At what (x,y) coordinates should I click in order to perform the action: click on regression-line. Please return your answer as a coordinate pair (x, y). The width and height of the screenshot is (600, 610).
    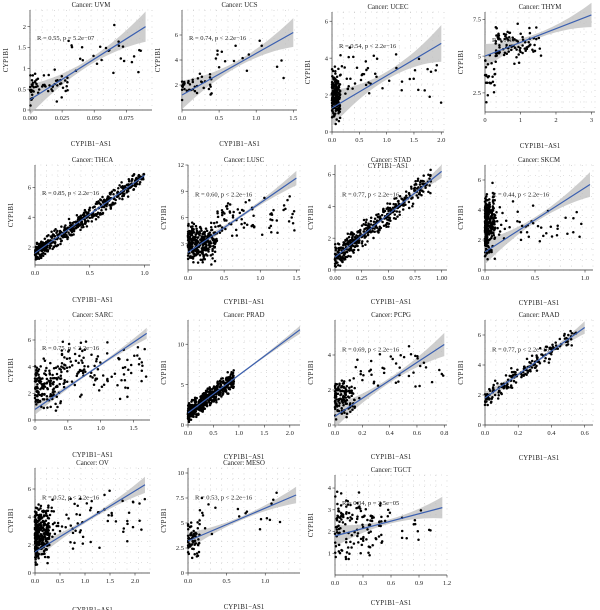
    Looking at the image, I should click on (242, 215).